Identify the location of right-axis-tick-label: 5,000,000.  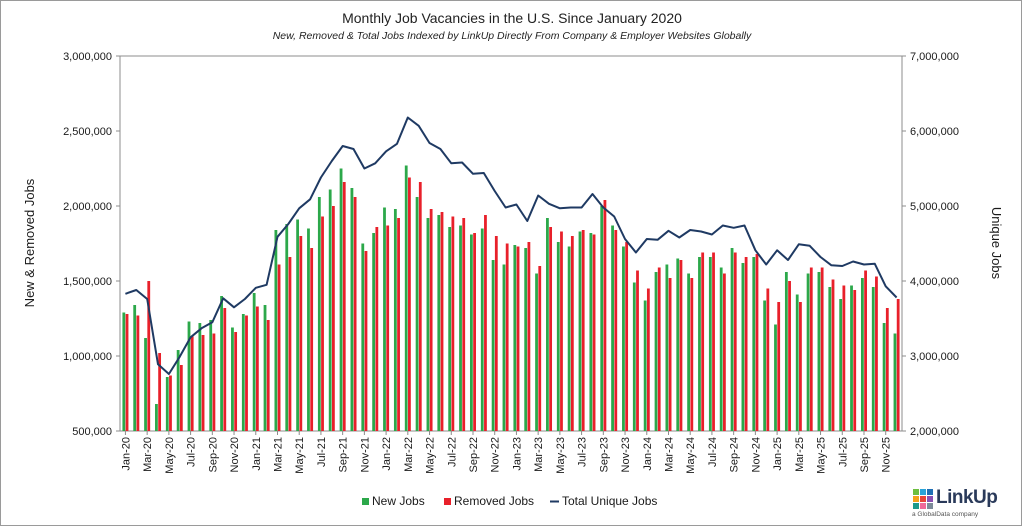
(934, 207).